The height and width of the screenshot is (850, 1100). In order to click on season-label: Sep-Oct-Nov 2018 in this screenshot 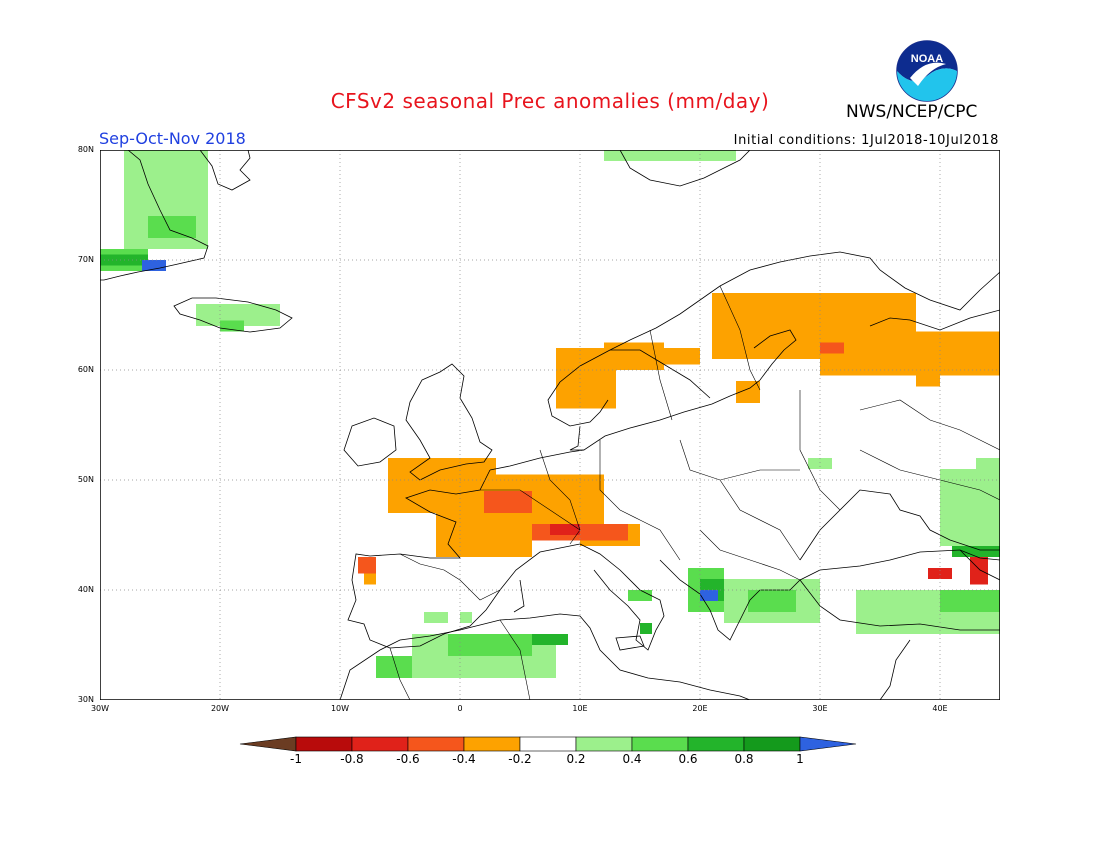, I will do `click(172, 138)`.